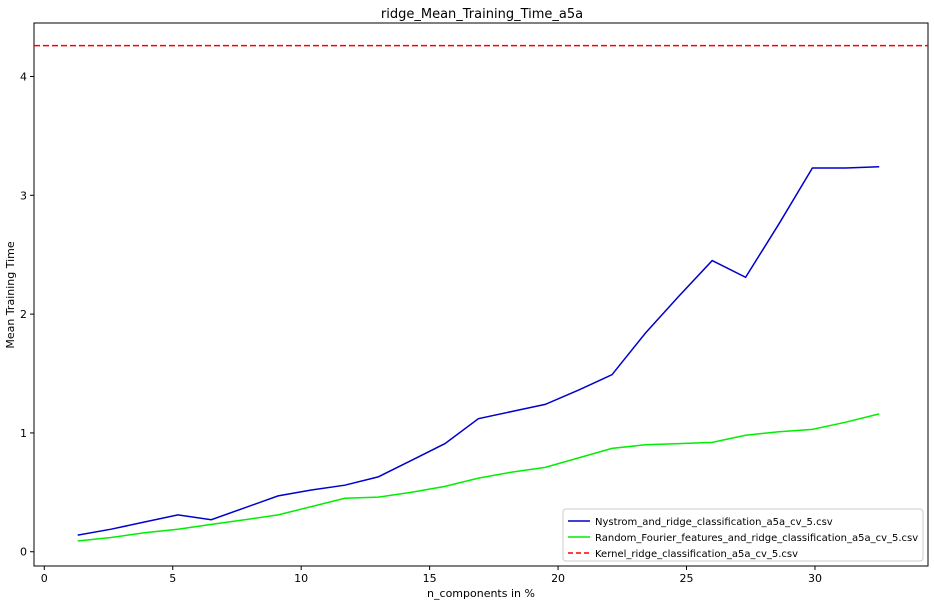 This screenshot has height=605, width=934. What do you see at coordinates (696, 554) in the screenshot?
I see `legend-label: Kernel_ridge_classification_a5a_cv_5.csv` at bounding box center [696, 554].